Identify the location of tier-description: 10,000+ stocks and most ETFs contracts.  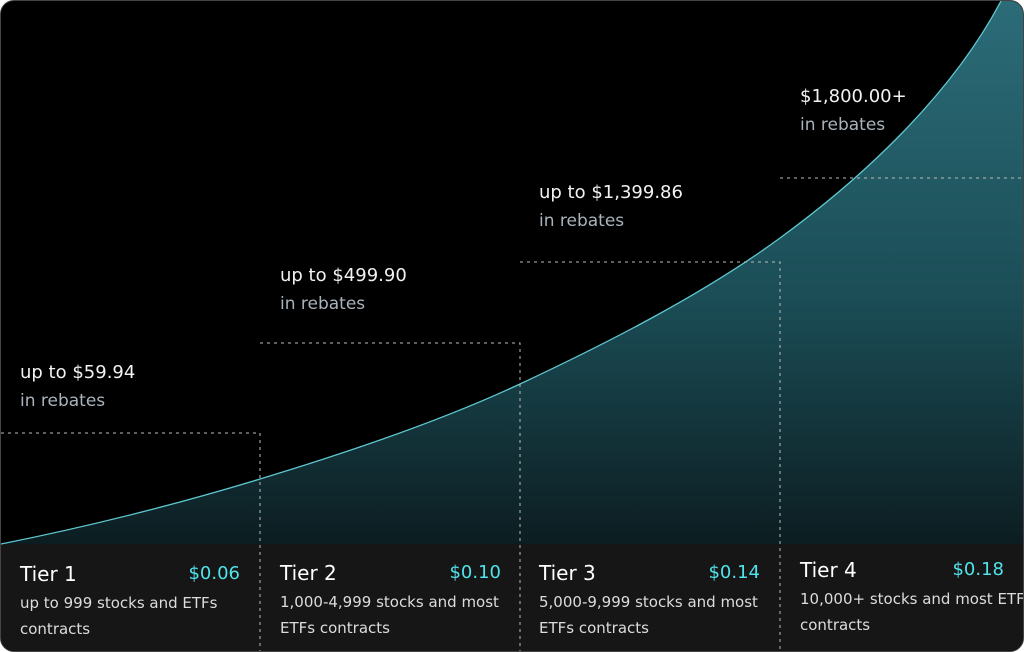
(912, 612).